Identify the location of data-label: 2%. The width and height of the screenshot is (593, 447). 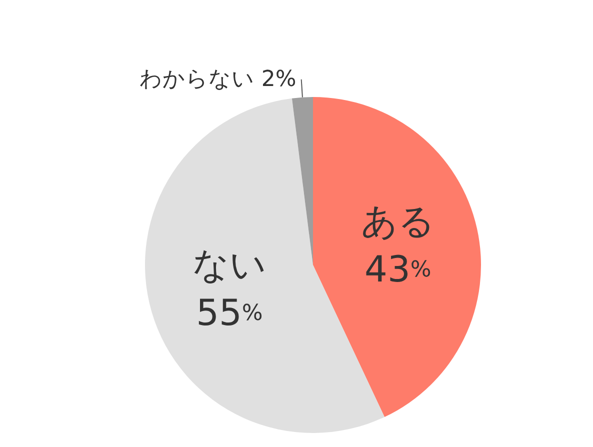
(278, 79).